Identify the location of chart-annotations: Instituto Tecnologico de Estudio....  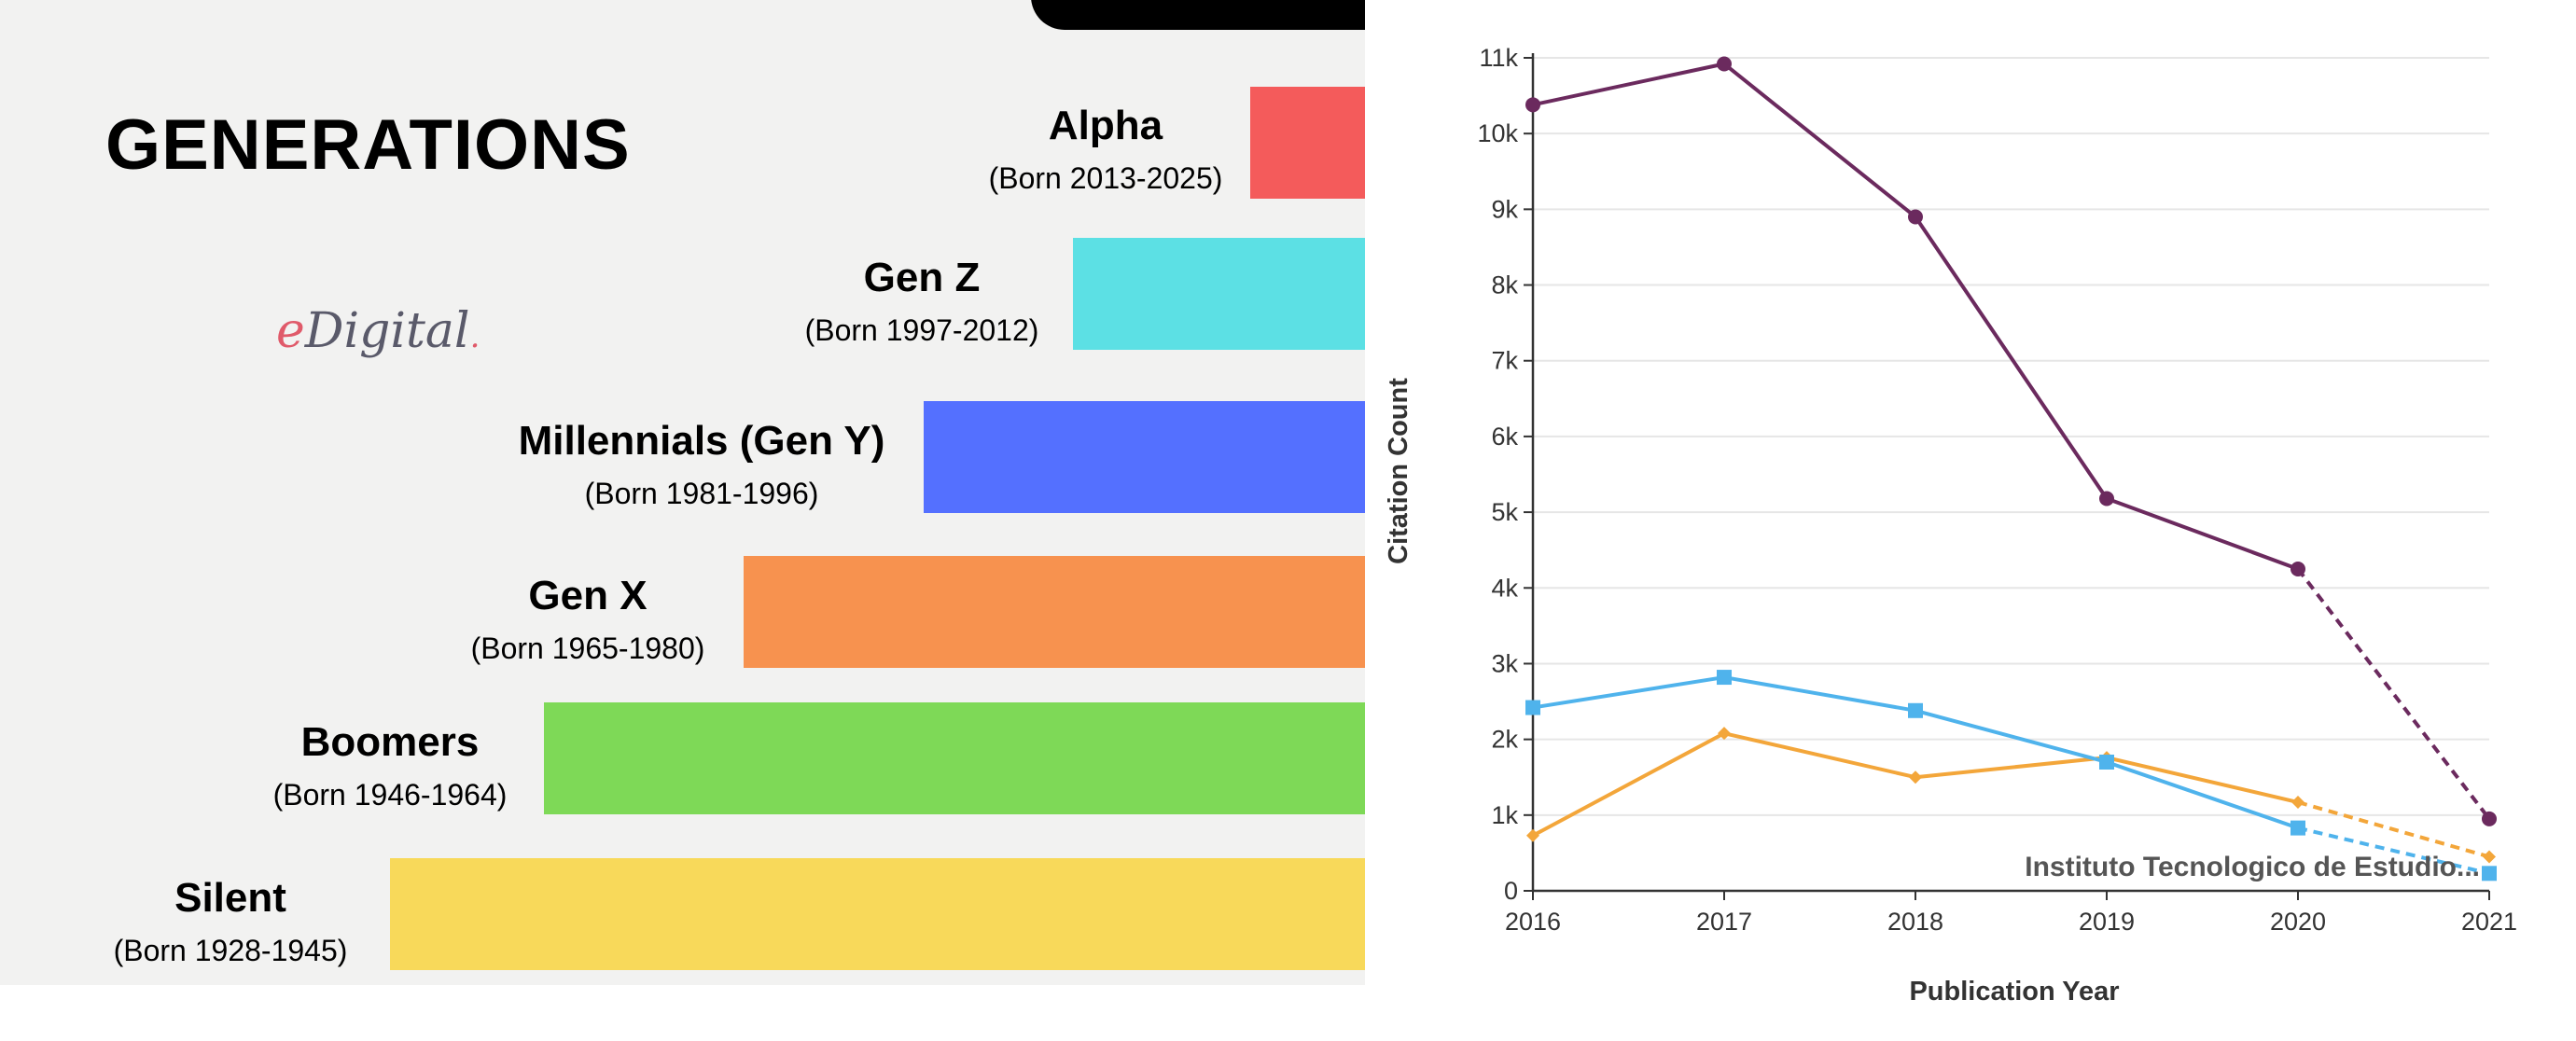
(2252, 867).